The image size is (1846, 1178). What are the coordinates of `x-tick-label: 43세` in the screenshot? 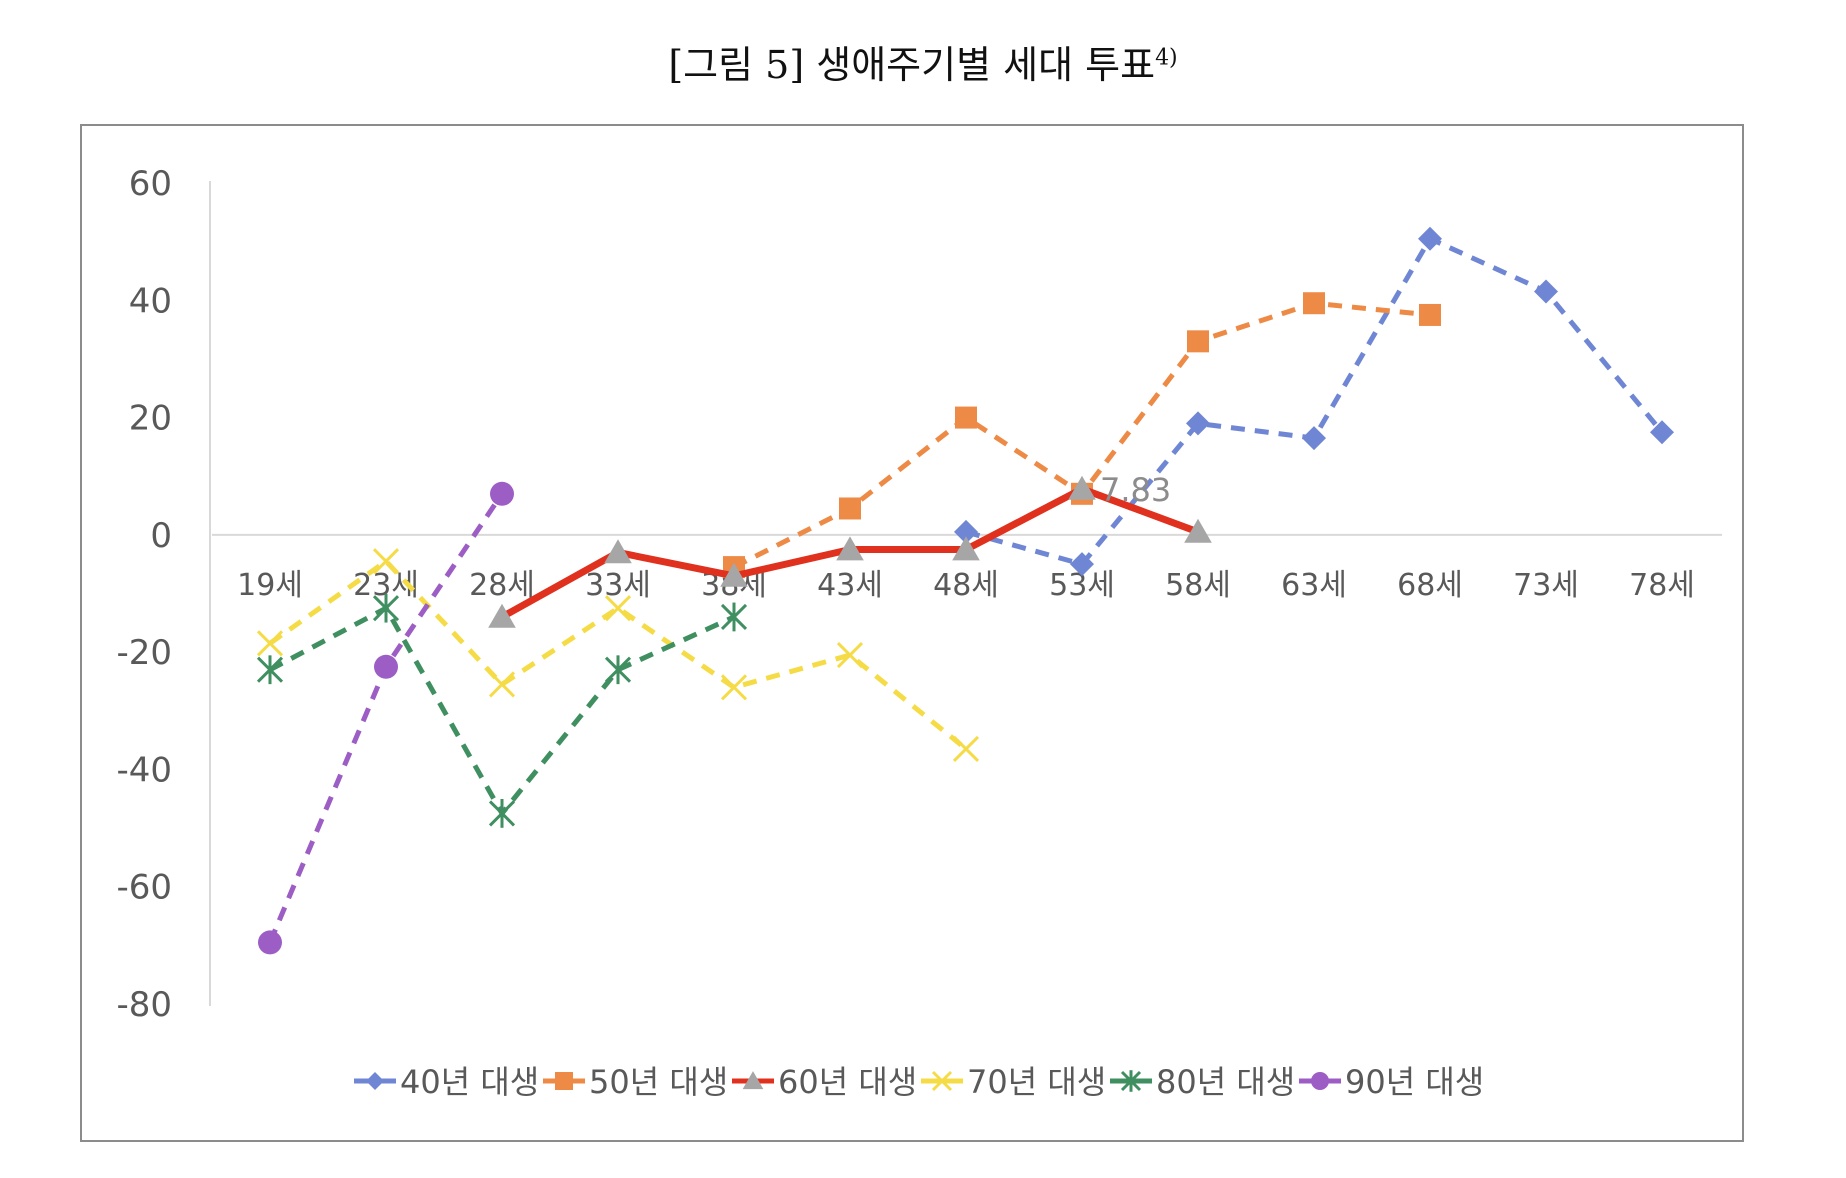 It's located at (850, 585).